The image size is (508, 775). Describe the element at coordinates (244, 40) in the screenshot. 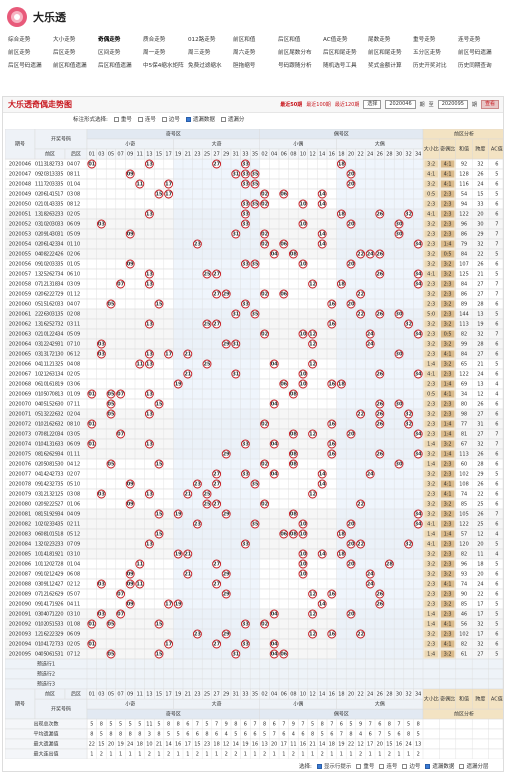

I see `nav-link: 前区和值` at that location.